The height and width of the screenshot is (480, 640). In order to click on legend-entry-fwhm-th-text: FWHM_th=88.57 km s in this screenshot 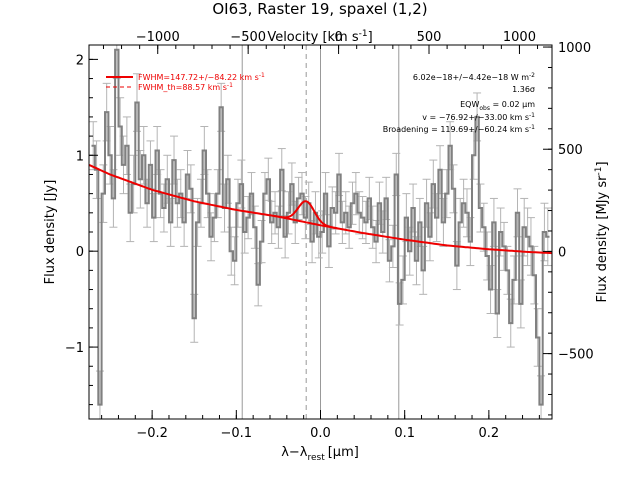, I will do `click(182, 87)`.